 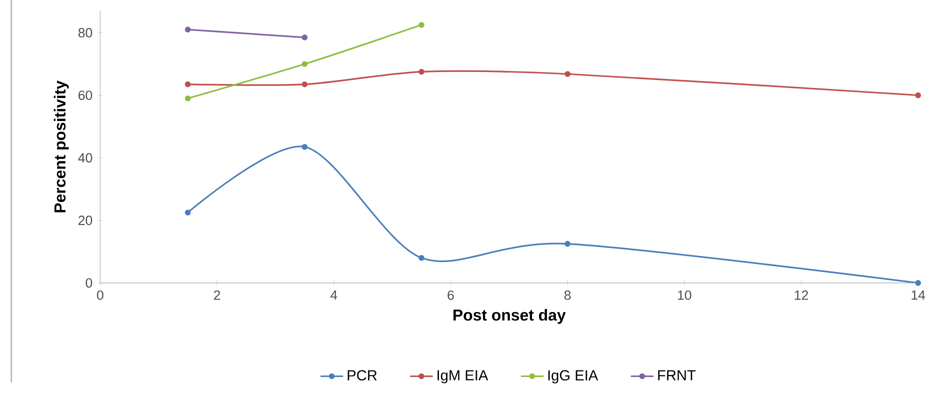 What do you see at coordinates (685, 295) in the screenshot?
I see `x-tick-label: 10` at bounding box center [685, 295].